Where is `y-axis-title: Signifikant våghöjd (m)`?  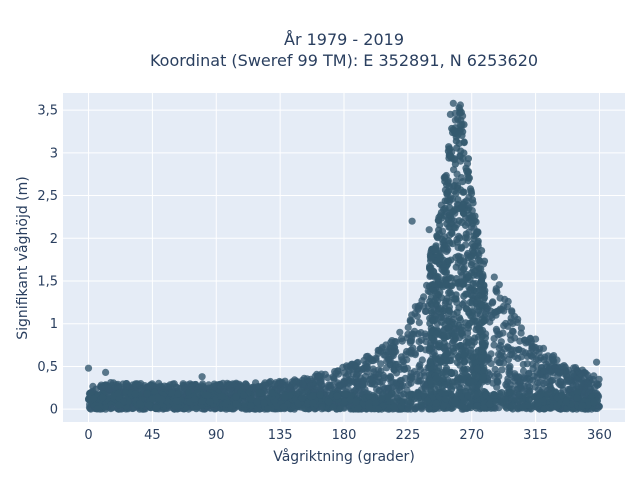 y-axis-title: Signifikant våghöjd (m) is located at coordinates (22, 257).